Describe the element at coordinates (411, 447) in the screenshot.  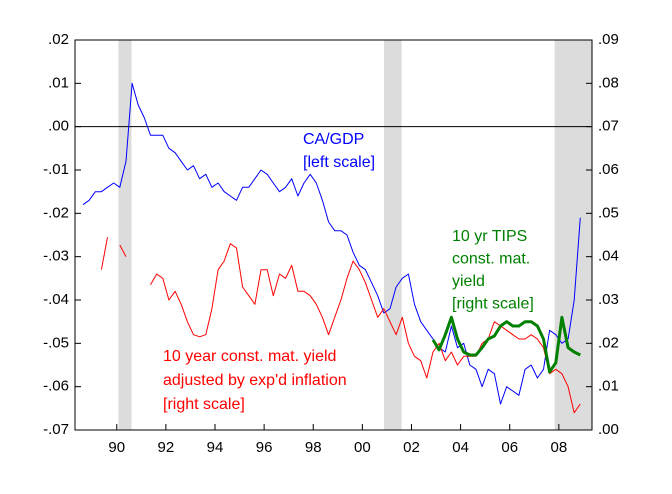
I see `x-tick-label: 02` at that location.